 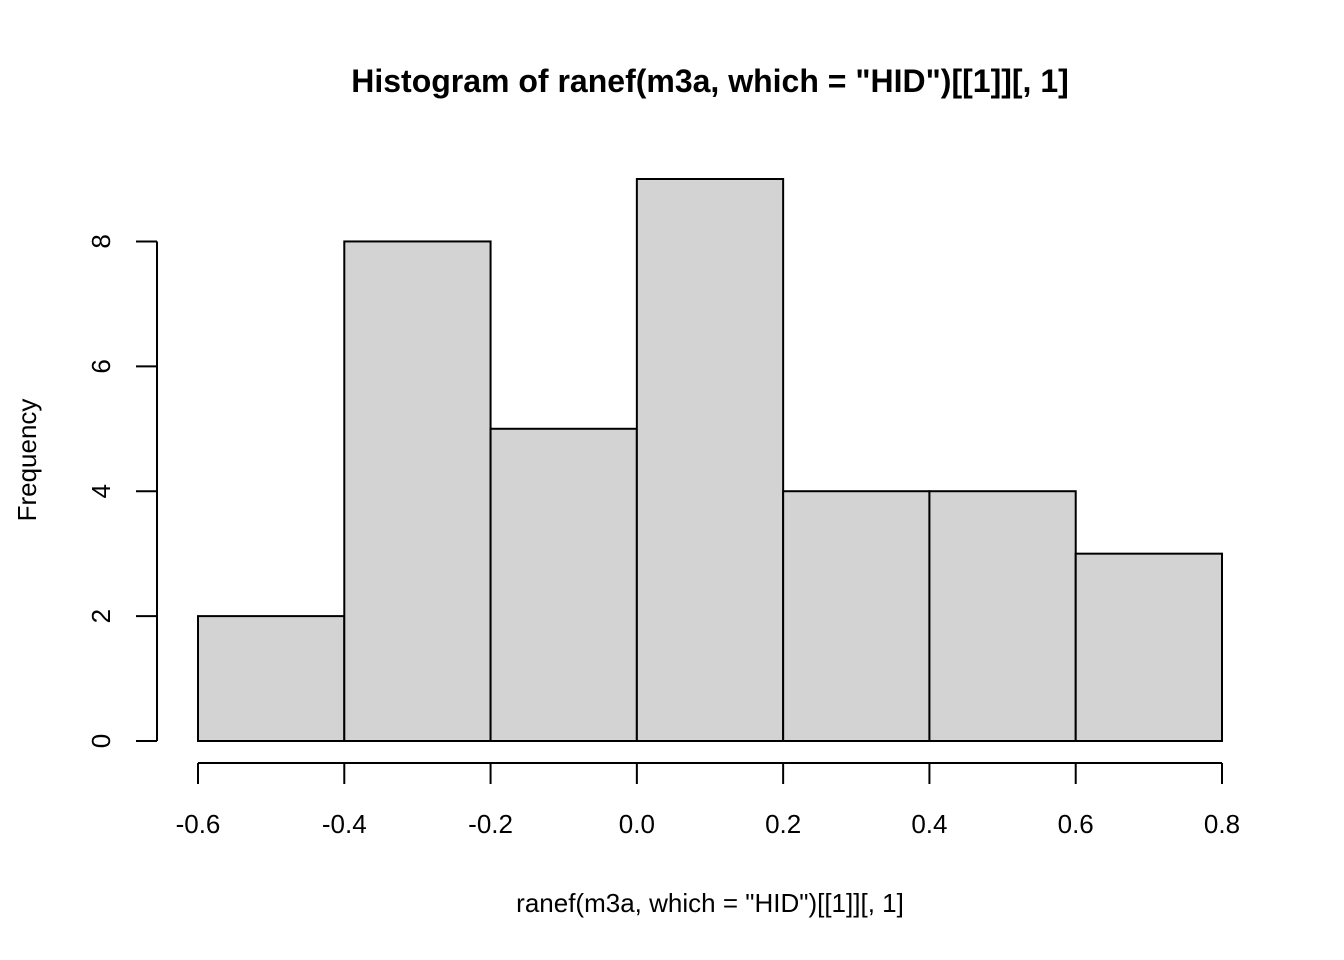 What do you see at coordinates (708, 800) in the screenshot?
I see `x-axis: -0.6 -0.4 -0.2 0.0 0.2 0.4 0.6 0.8` at bounding box center [708, 800].